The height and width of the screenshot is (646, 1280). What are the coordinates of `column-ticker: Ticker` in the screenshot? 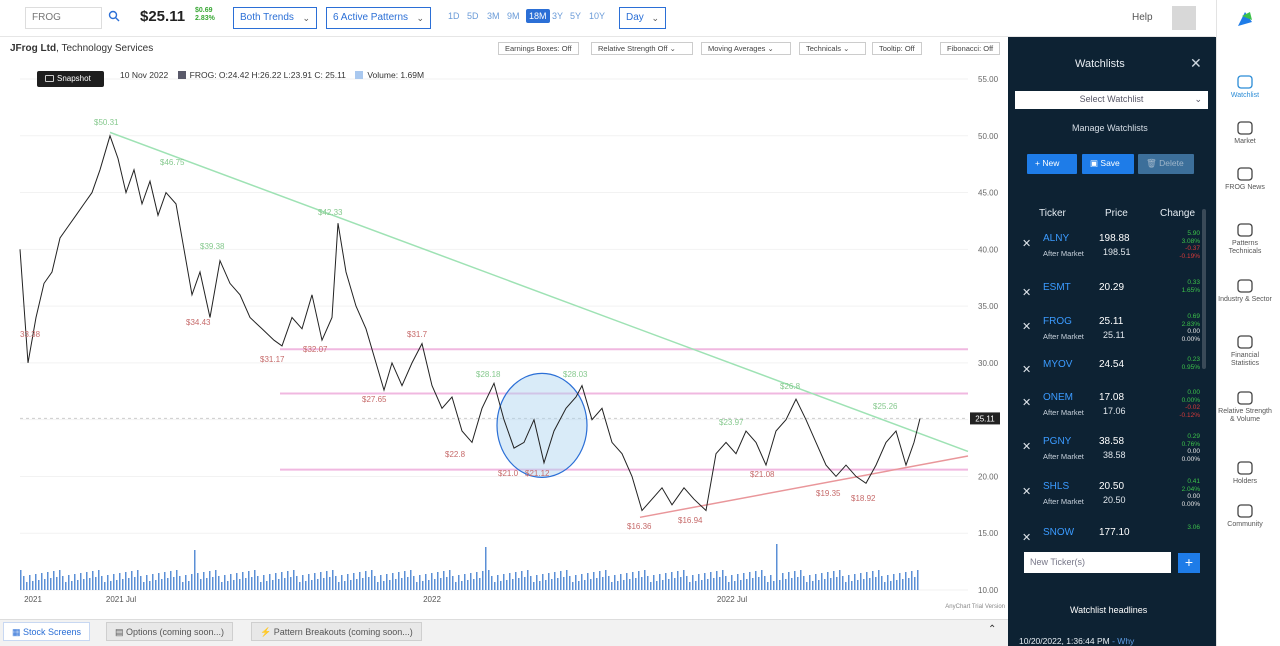 It's located at (1052, 213).